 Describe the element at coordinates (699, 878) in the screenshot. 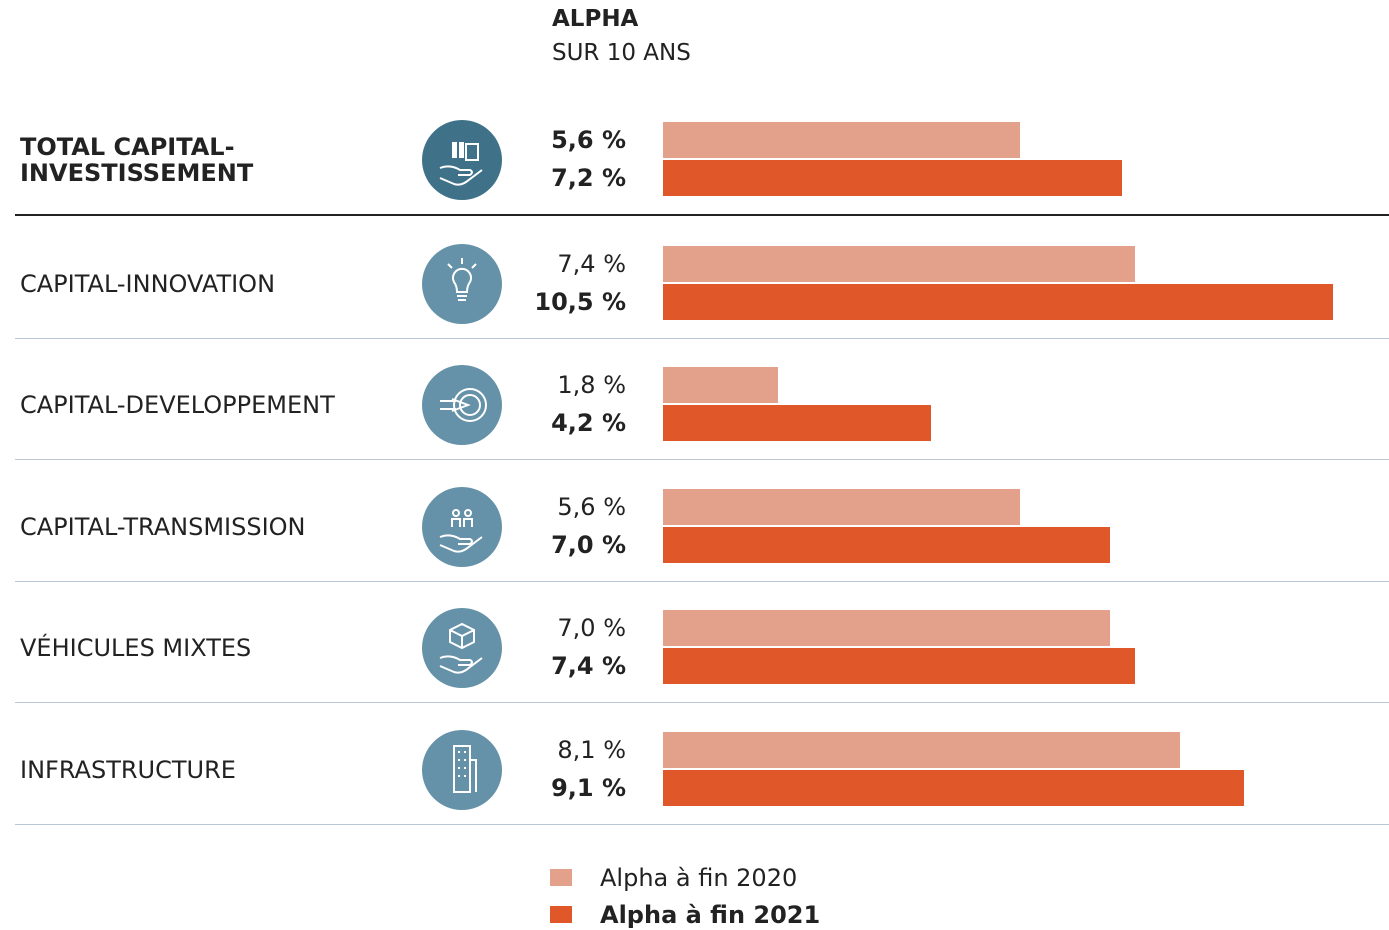

I see `legend-label: Alpha à fin 2020` at that location.